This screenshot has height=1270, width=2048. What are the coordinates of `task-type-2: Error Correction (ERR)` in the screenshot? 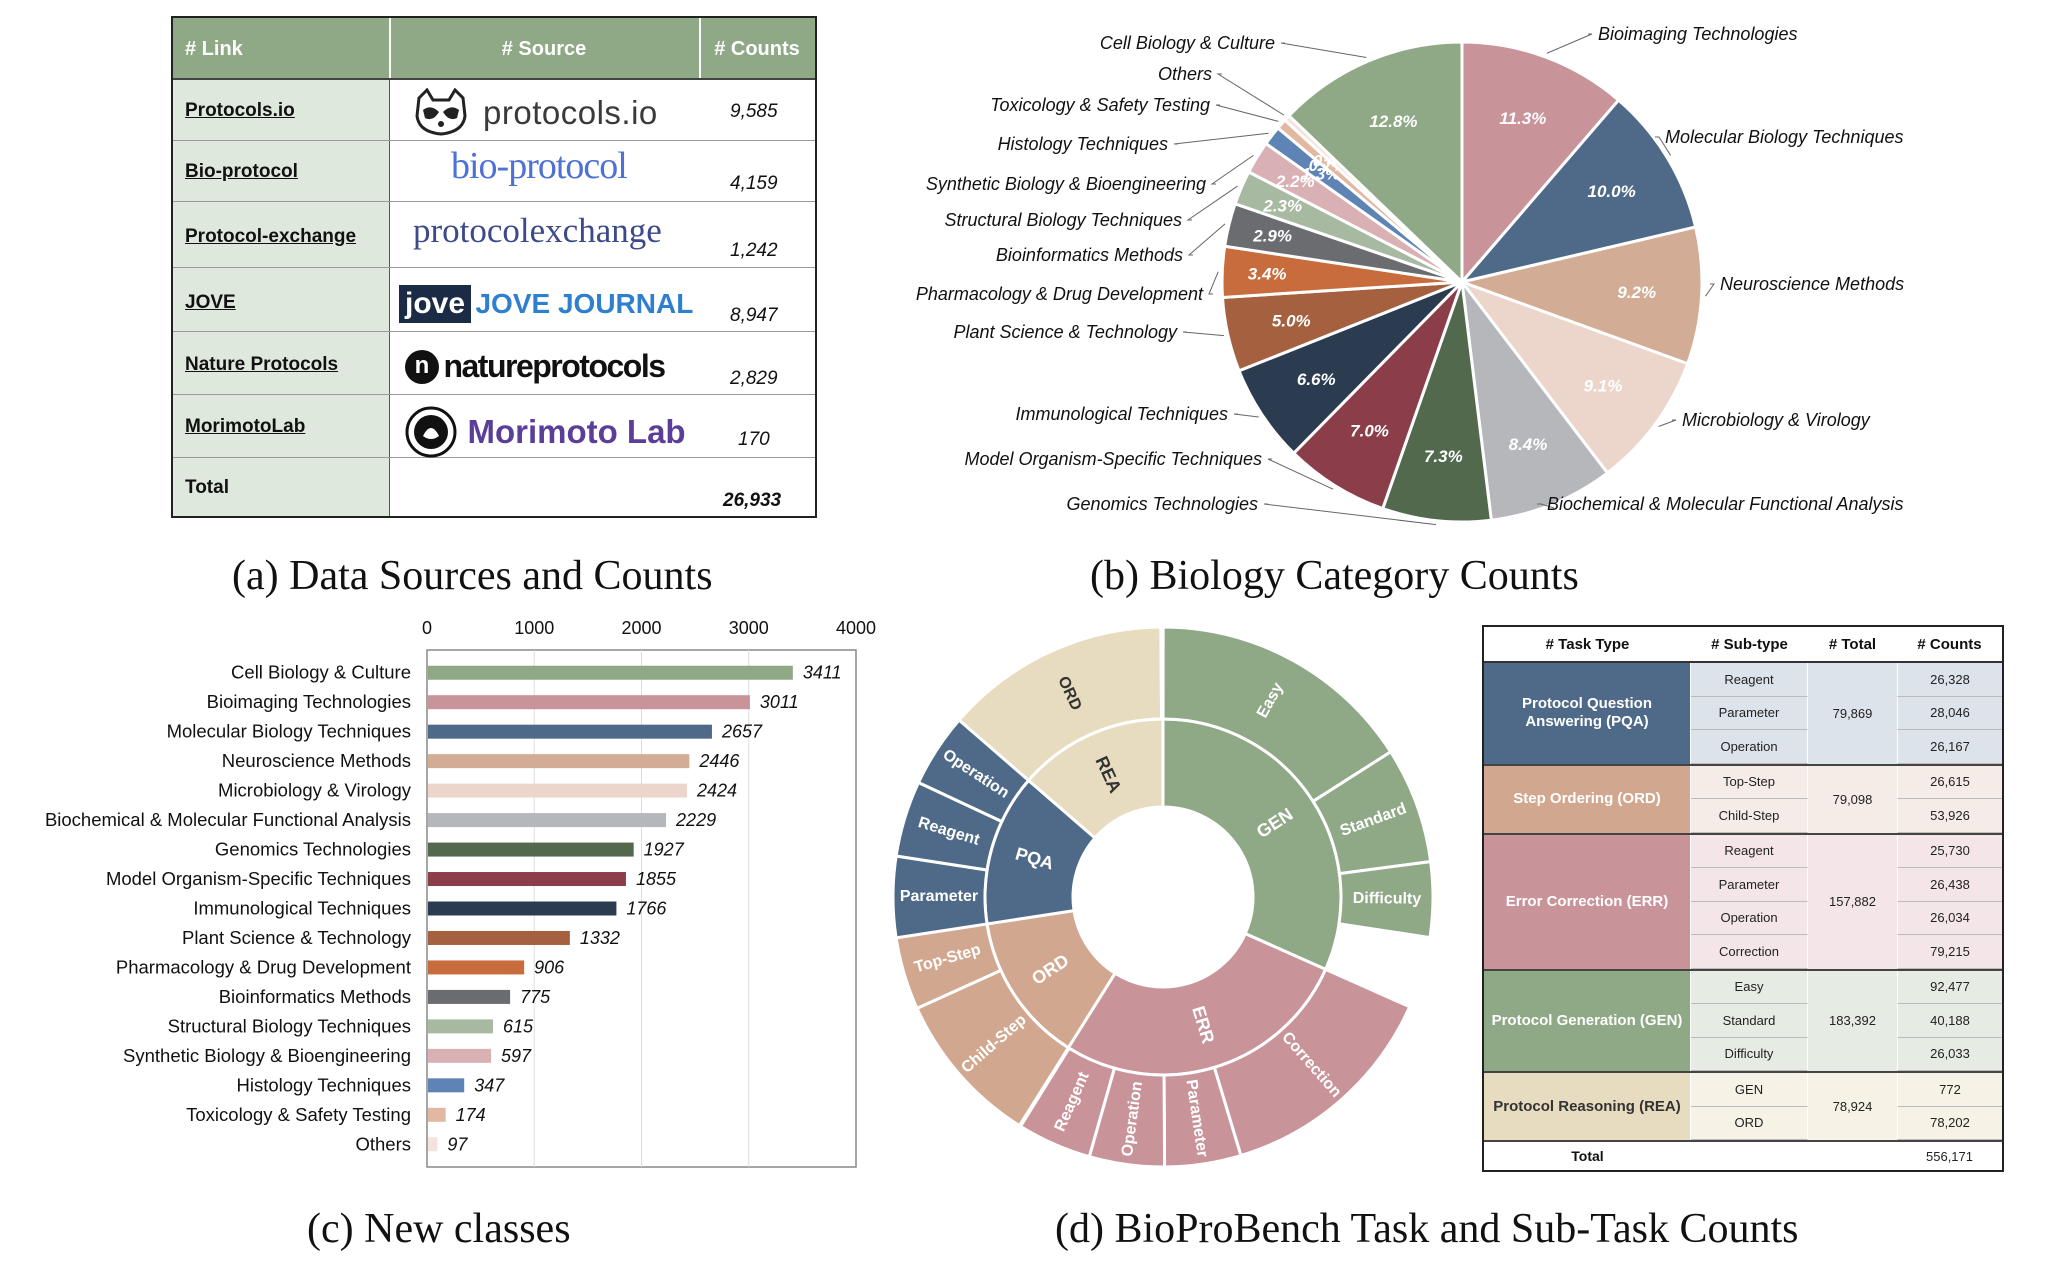 It's located at (1587, 901).